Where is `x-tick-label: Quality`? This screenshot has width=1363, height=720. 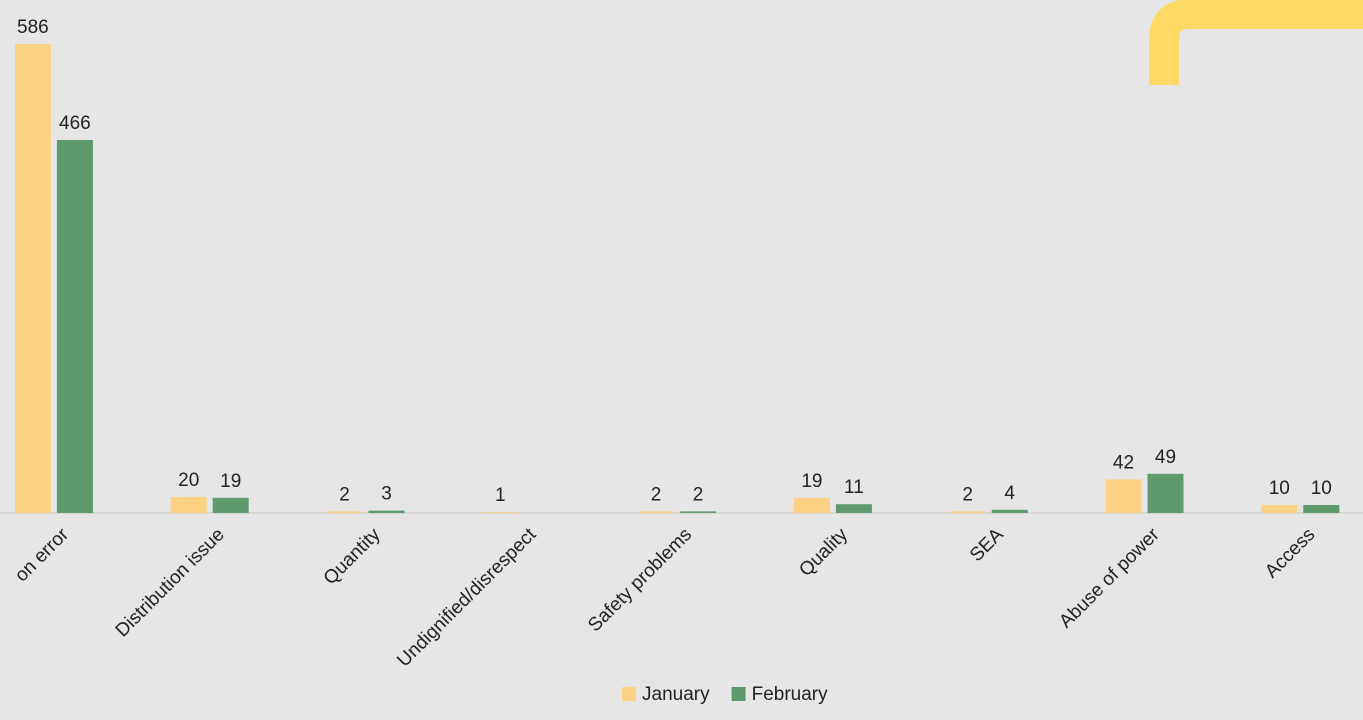 x-tick-label: Quality is located at coordinates (823, 552).